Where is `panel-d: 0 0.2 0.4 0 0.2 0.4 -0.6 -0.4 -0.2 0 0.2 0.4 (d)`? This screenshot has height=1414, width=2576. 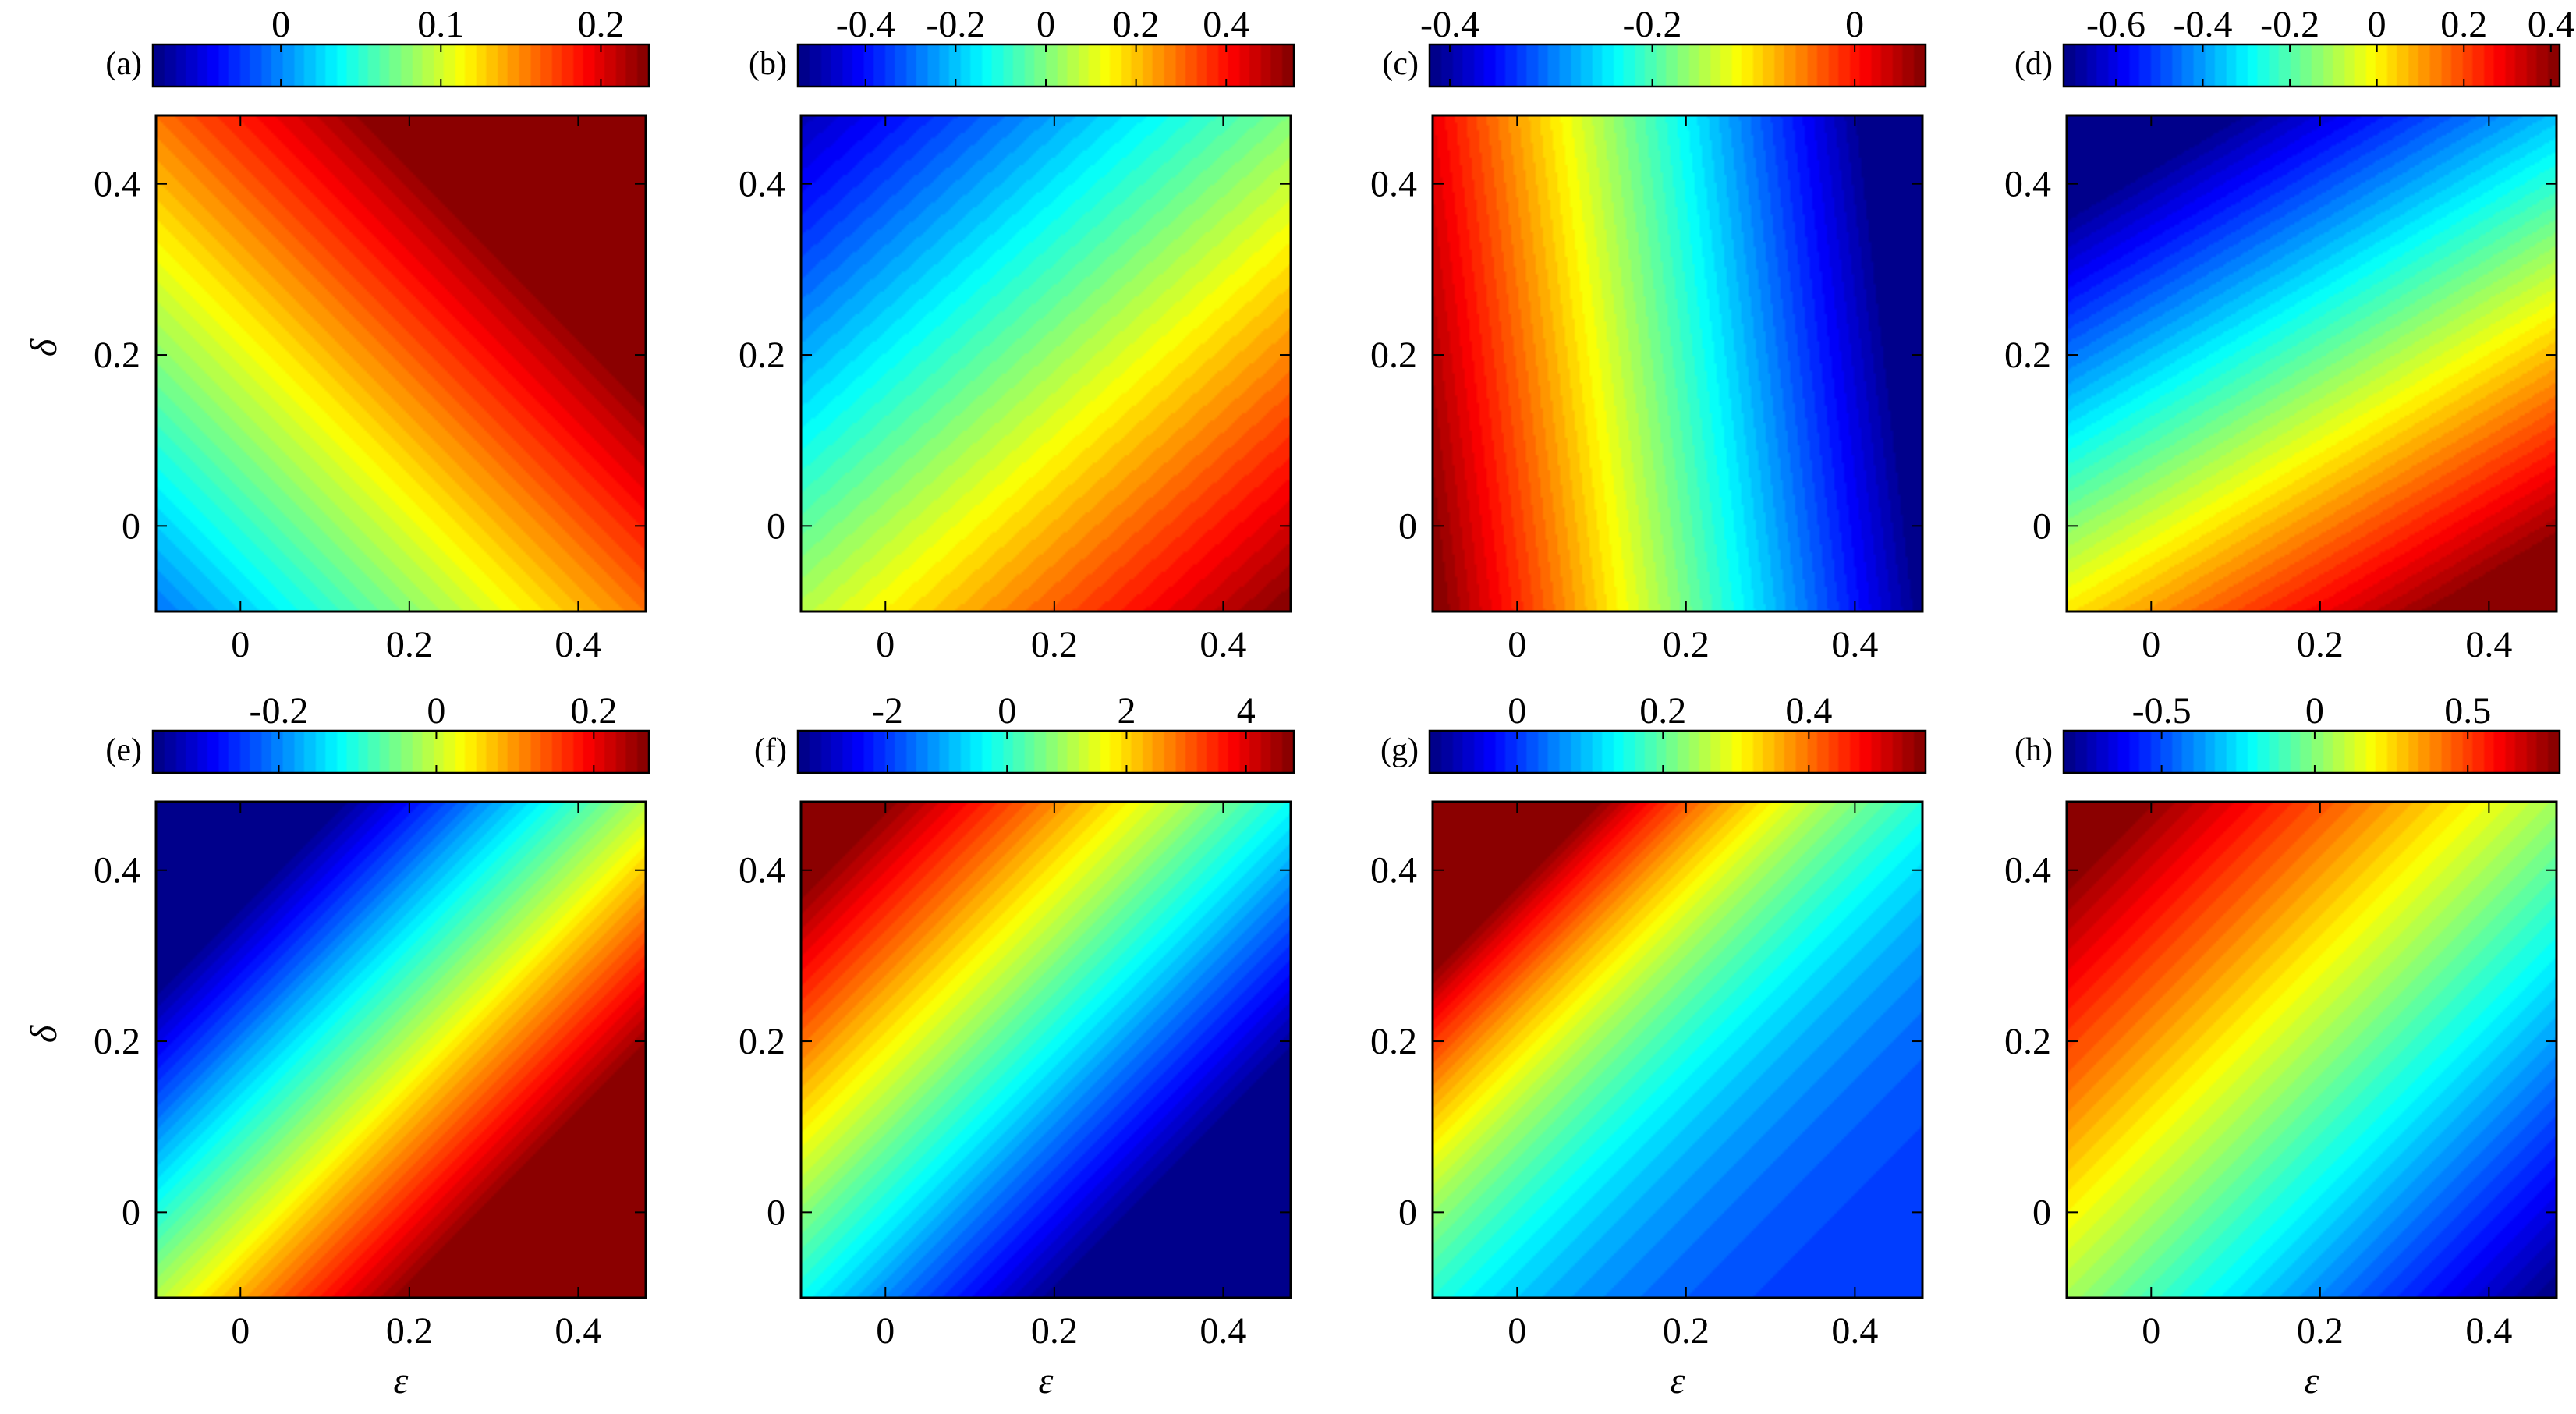
panel-d: 0 0.2 0.4 0 0.2 0.4 -0.6 -0.4 -0.2 0 0.2 0.4 (d) is located at coordinates (2289, 334).